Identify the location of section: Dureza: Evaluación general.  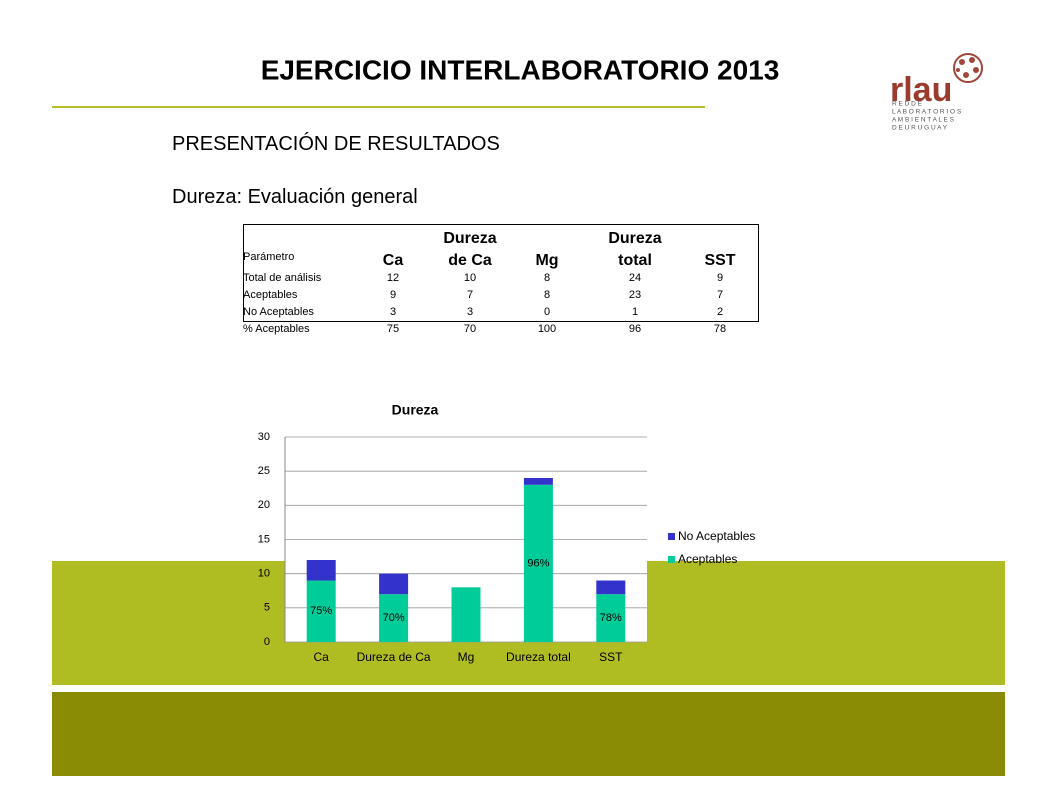
(295, 197).